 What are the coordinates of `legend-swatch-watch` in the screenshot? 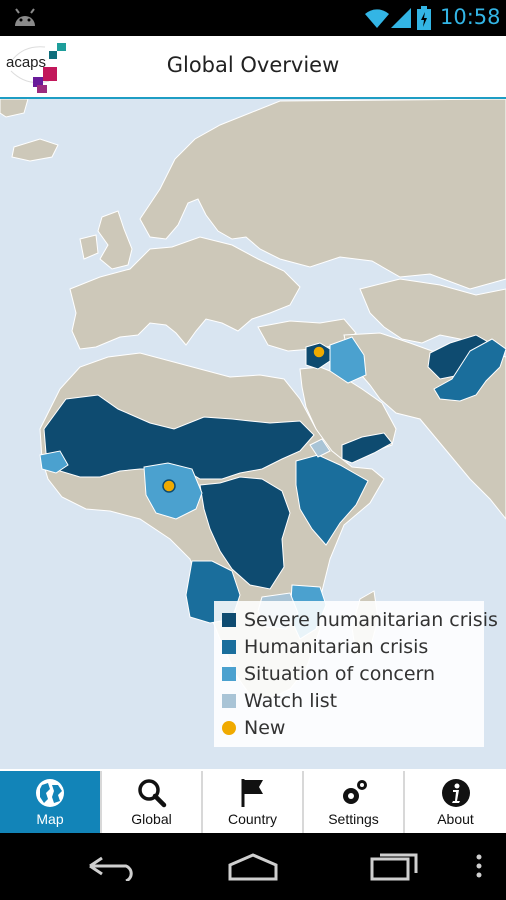 It's located at (229, 701).